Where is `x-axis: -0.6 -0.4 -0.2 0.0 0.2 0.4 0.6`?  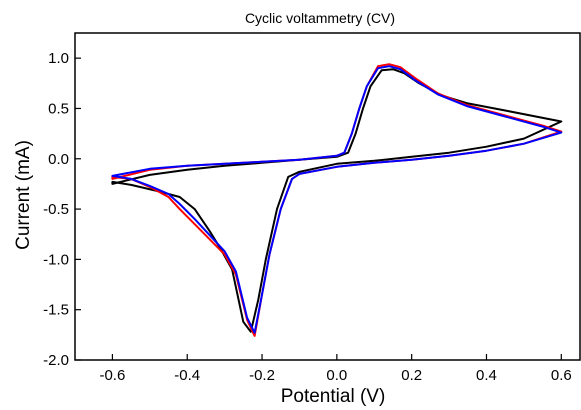
x-axis: -0.6 -0.4 -0.2 0.0 0.2 0.4 0.6 is located at coordinates (335, 369).